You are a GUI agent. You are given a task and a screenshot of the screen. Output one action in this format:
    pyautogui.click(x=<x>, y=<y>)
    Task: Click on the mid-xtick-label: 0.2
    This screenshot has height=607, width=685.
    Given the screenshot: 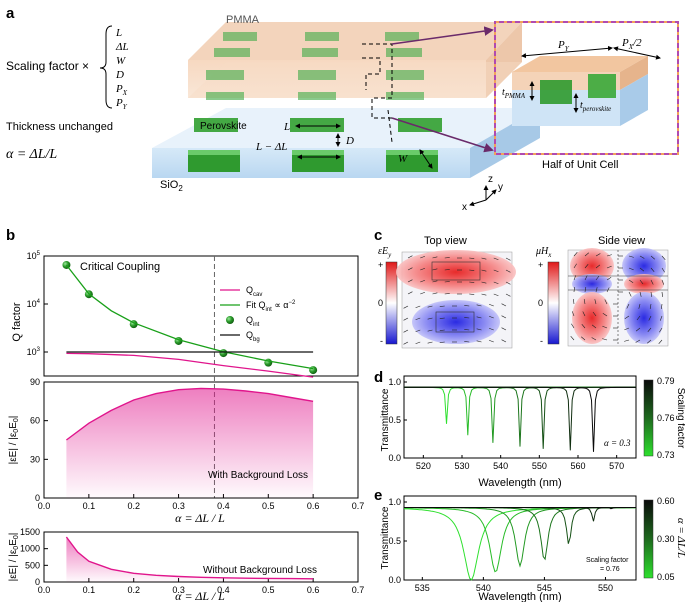 What is the action you would take?
    pyautogui.click(x=133, y=506)
    